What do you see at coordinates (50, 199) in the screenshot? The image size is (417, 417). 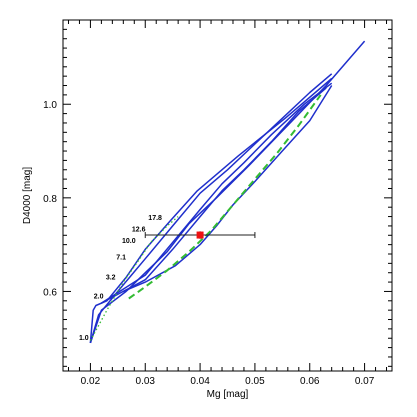 I see `y-tick-label: 0.8` at bounding box center [50, 199].